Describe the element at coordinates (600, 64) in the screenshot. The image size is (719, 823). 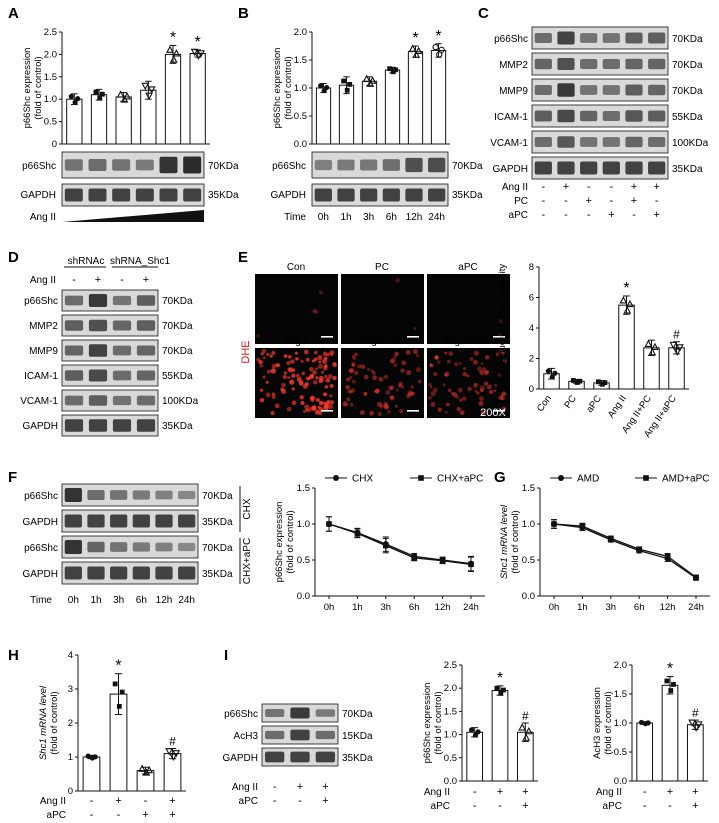
I see `blot-C-1-frame` at that location.